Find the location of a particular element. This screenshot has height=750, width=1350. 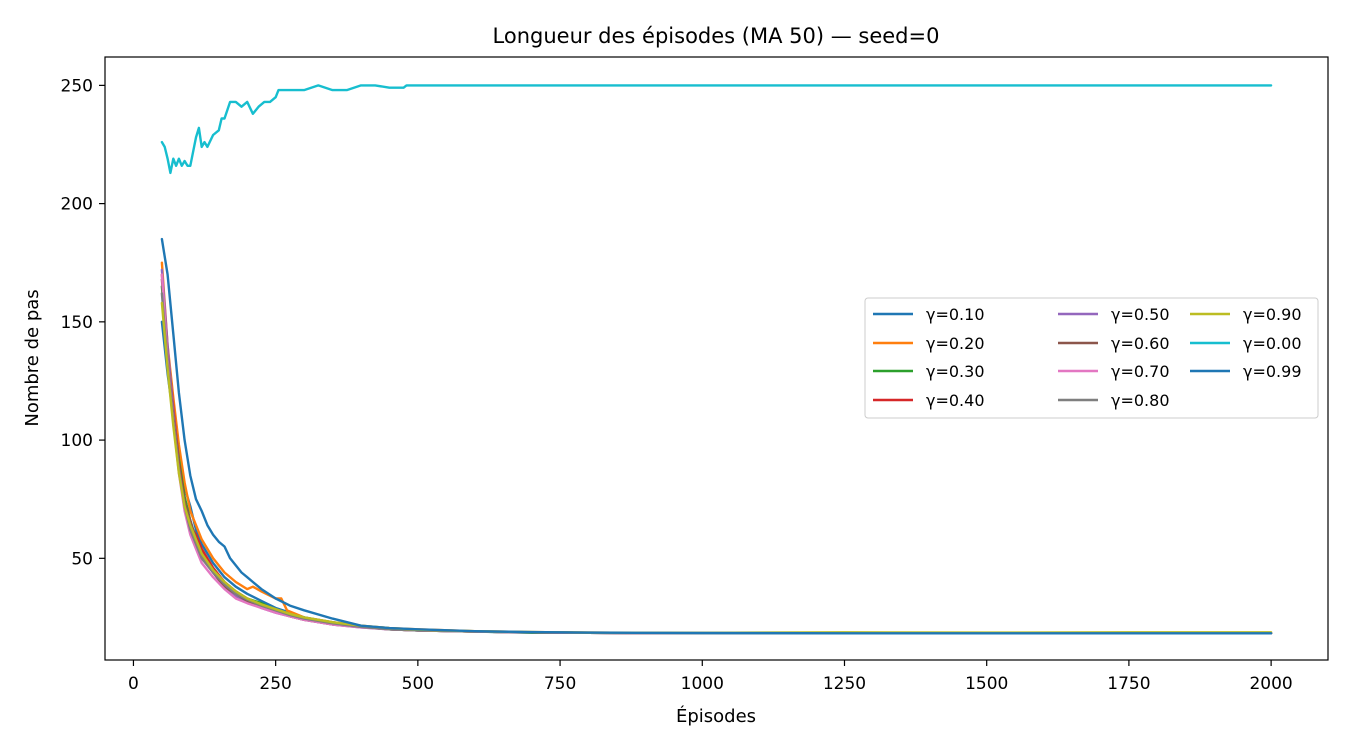

x-axis-ticks: 0 250 500 750 1000 1250 1500 1750 2000 is located at coordinates (710, 677).